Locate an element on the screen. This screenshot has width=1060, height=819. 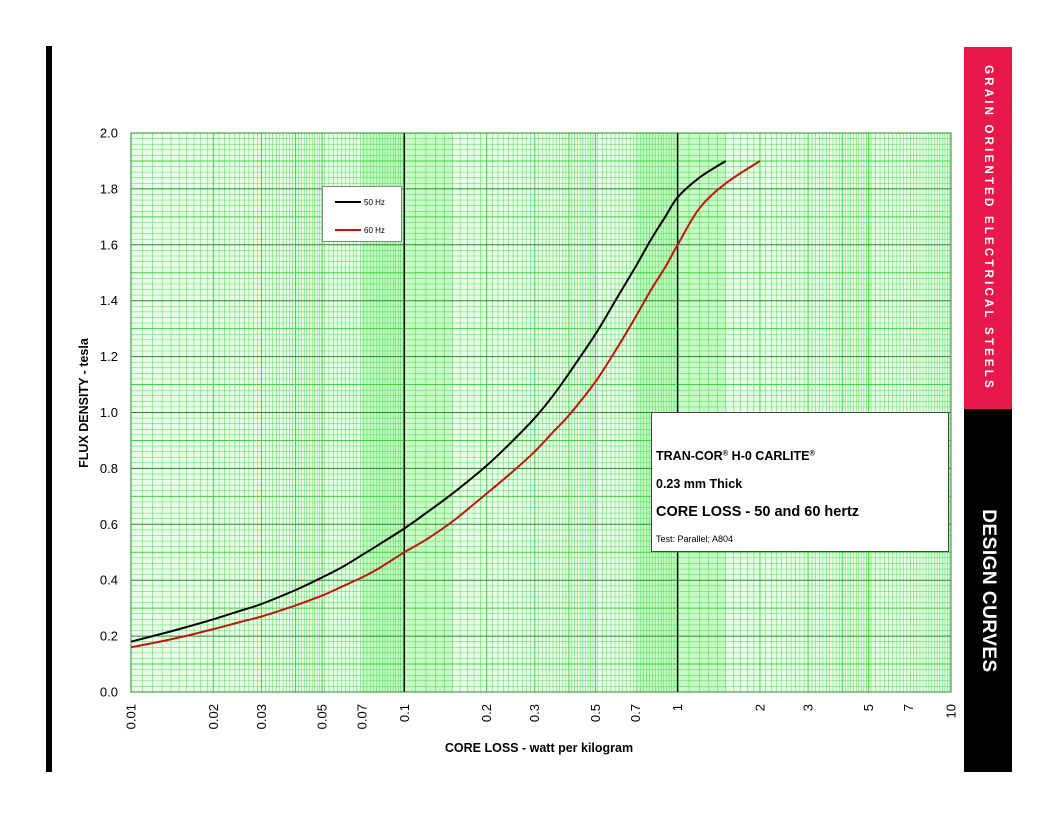
left-border-rule is located at coordinates (49, 409).